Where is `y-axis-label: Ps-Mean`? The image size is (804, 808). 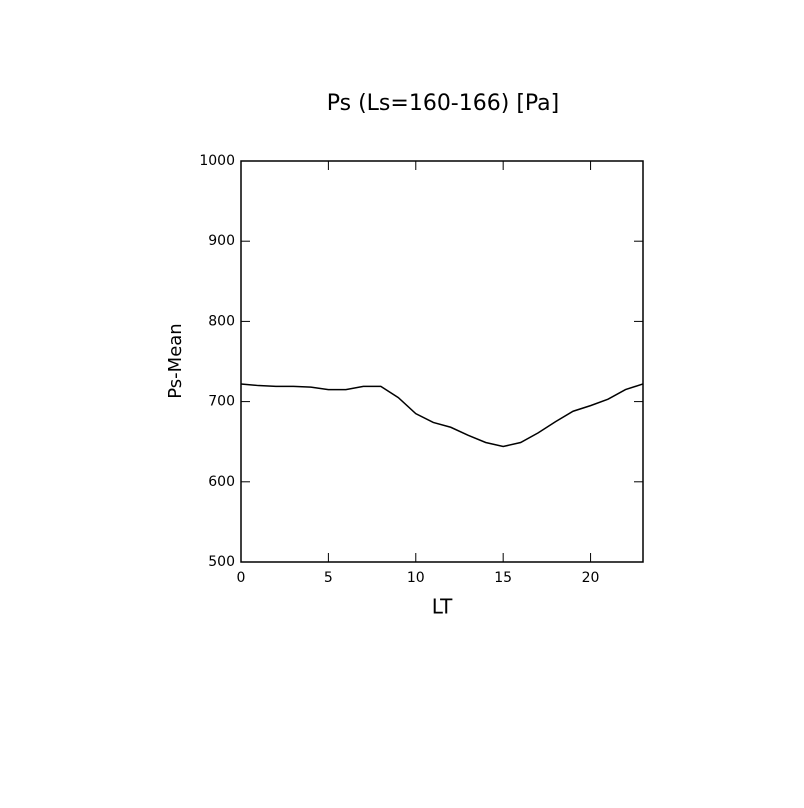
y-axis-label: Ps-Mean is located at coordinates (175, 360).